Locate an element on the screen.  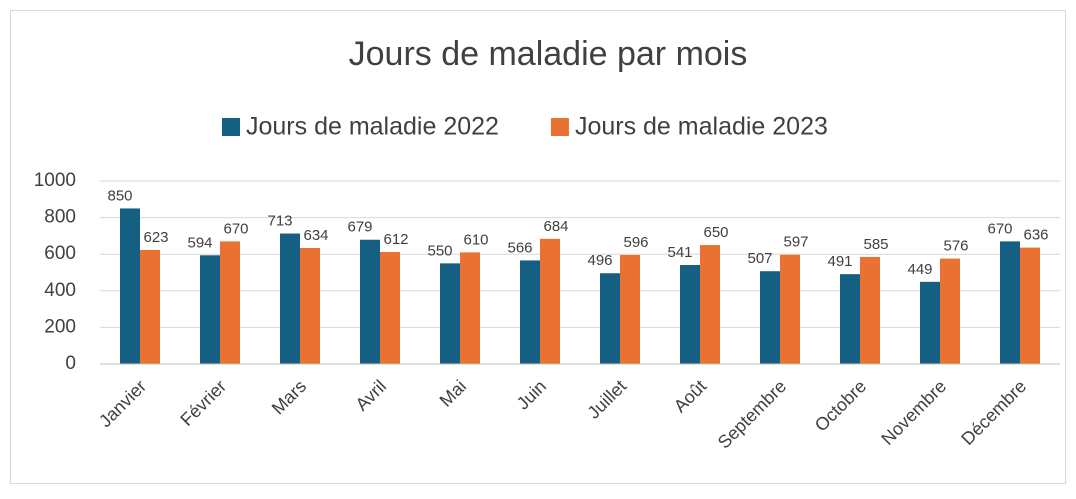
y-tick-label: 600 is located at coordinates (60, 253).